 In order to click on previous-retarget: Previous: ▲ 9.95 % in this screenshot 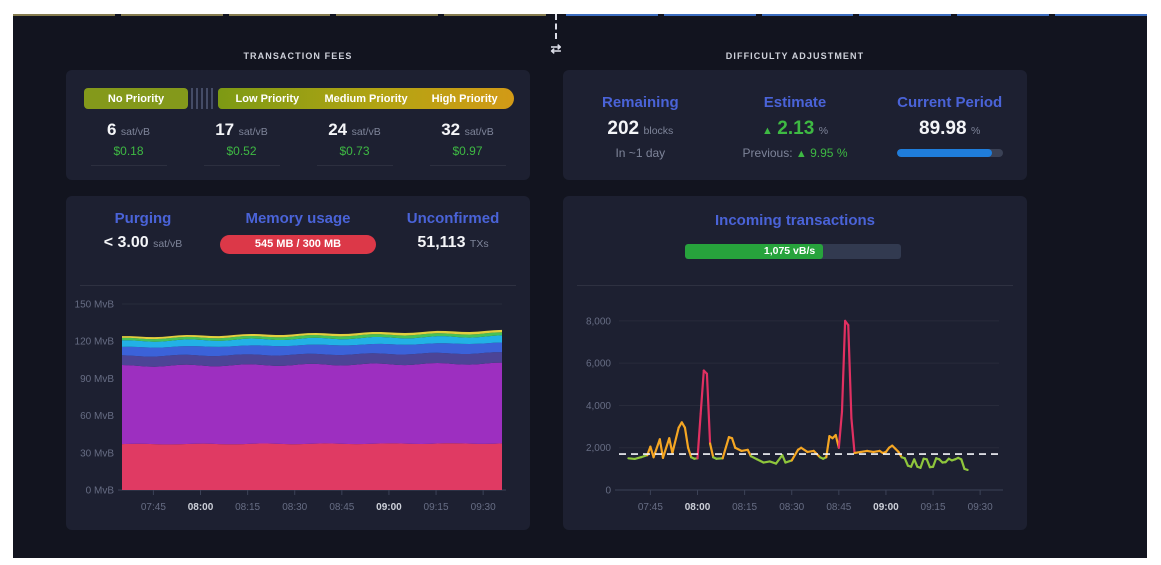, I will do `click(795, 153)`.